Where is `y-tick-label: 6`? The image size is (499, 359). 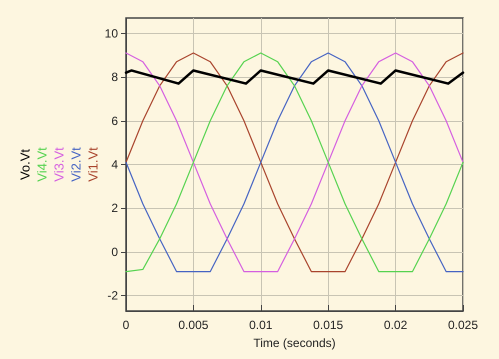 y-tick-label: 6 is located at coordinates (114, 121).